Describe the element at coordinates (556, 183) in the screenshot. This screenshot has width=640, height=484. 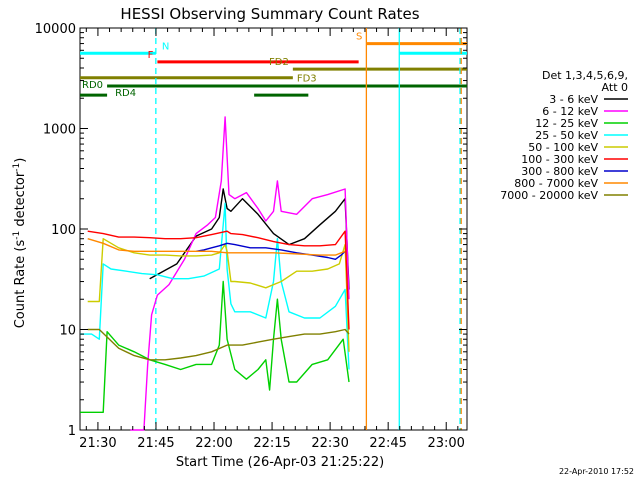
I see `legend-label: 800 - 7000 keV` at that location.